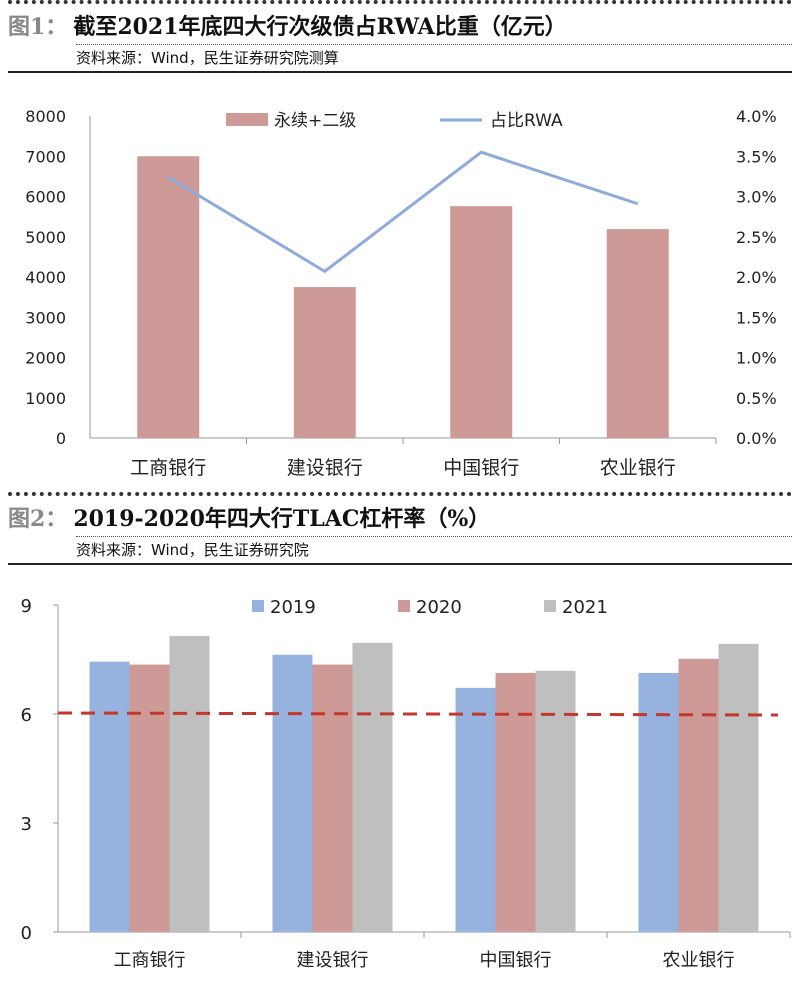 Image resolution: width=800 pixels, height=984 pixels. What do you see at coordinates (45, 358) in the screenshot?
I see `y-tick-label: 2000` at bounding box center [45, 358].